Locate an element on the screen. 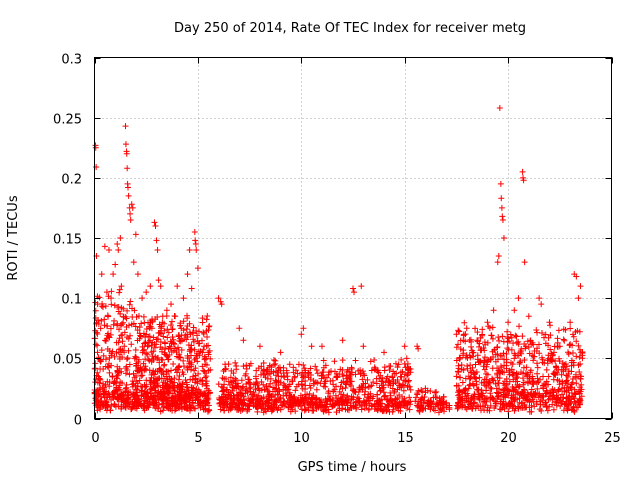 The height and width of the screenshot is (480, 640). x-tick-label: 0 is located at coordinates (95, 438).